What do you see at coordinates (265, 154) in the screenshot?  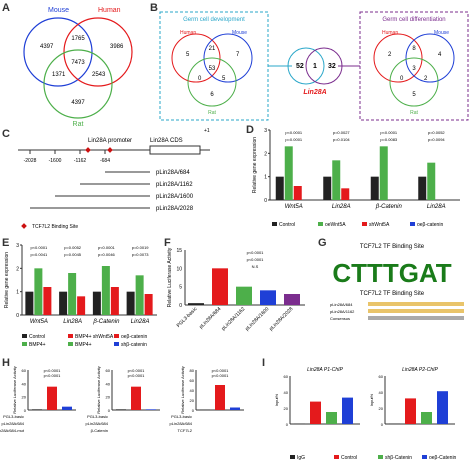 I see `y-tick-label: 2` at bounding box center [265, 154].